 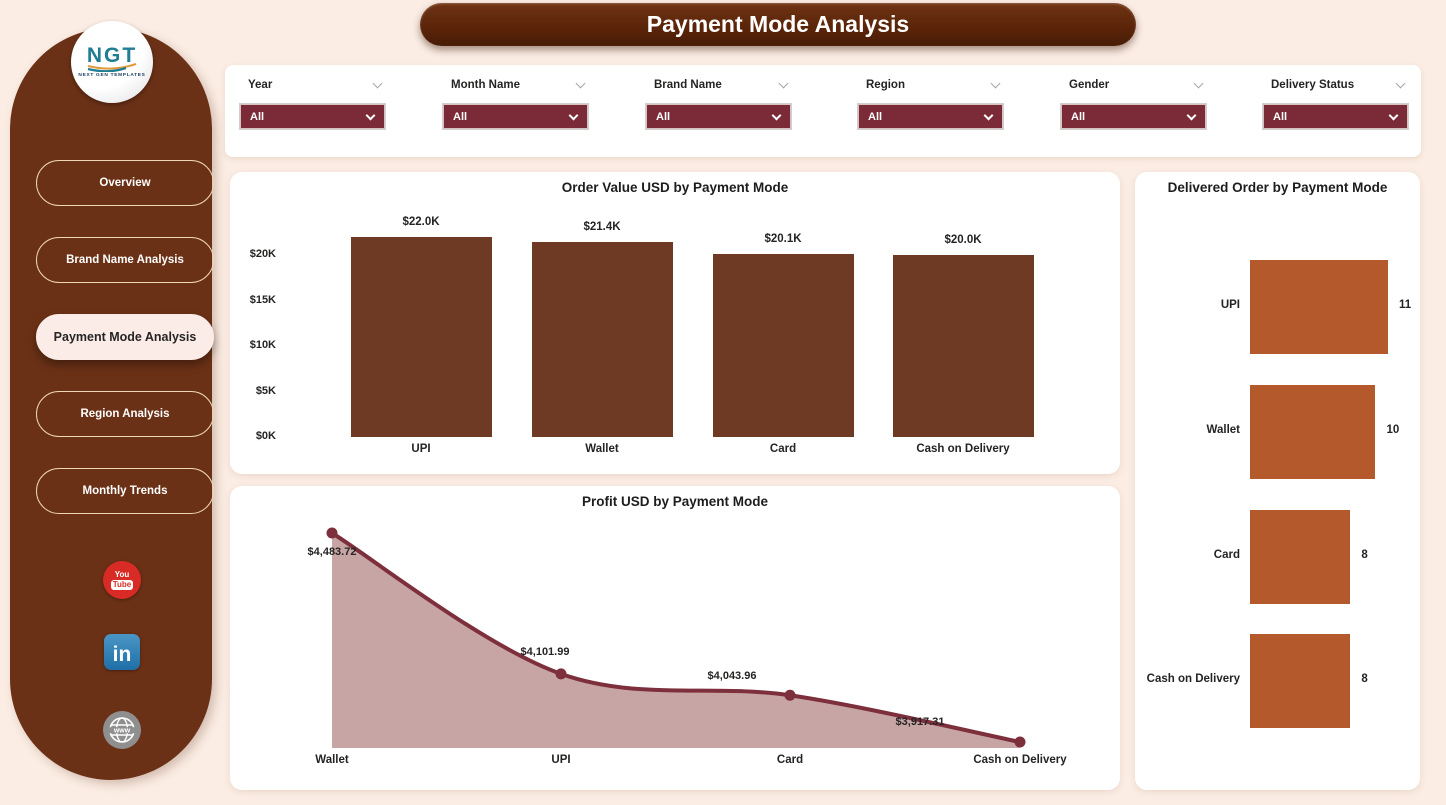 What do you see at coordinates (1313, 85) in the screenshot?
I see `filter-label: Delivery Status` at bounding box center [1313, 85].